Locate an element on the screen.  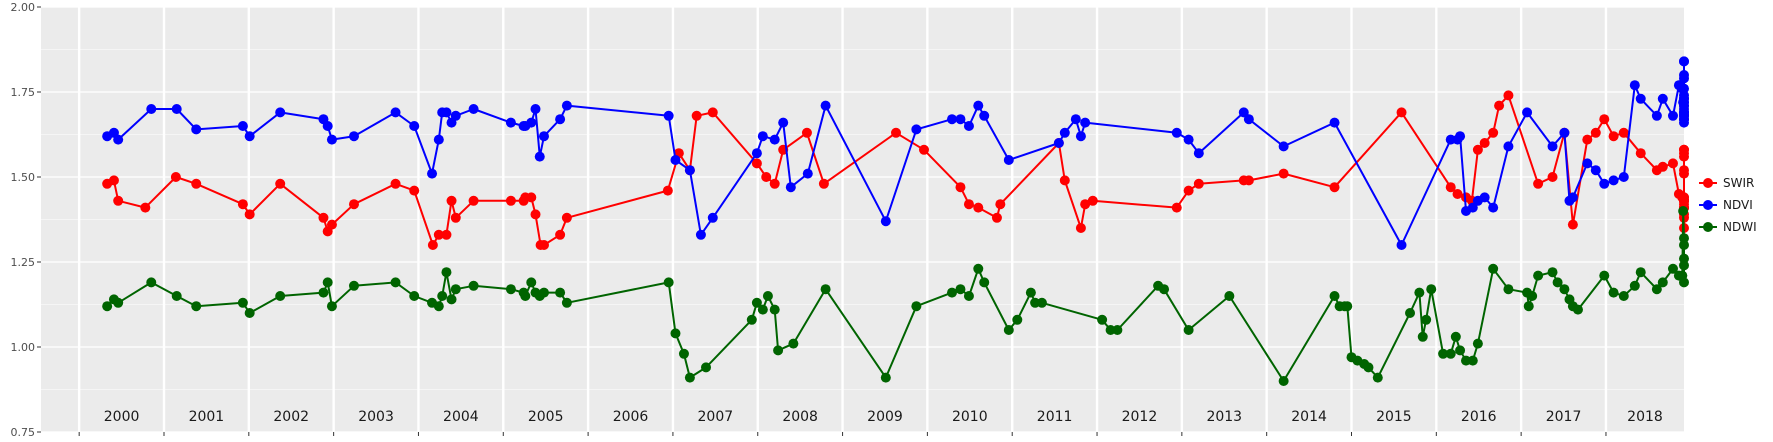
year-label-2016: 2016 is located at coordinates (1479, 417).